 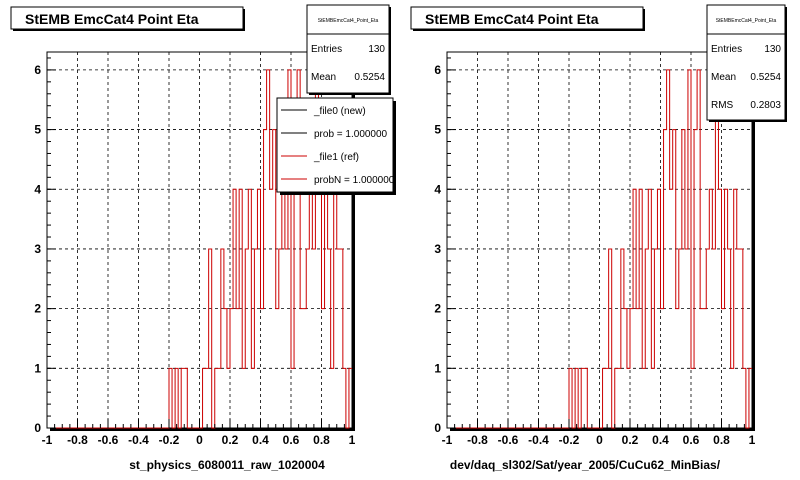 What do you see at coordinates (354, 180) in the screenshot?
I see `legend-entry-label: probN = 1.000000` at bounding box center [354, 180].